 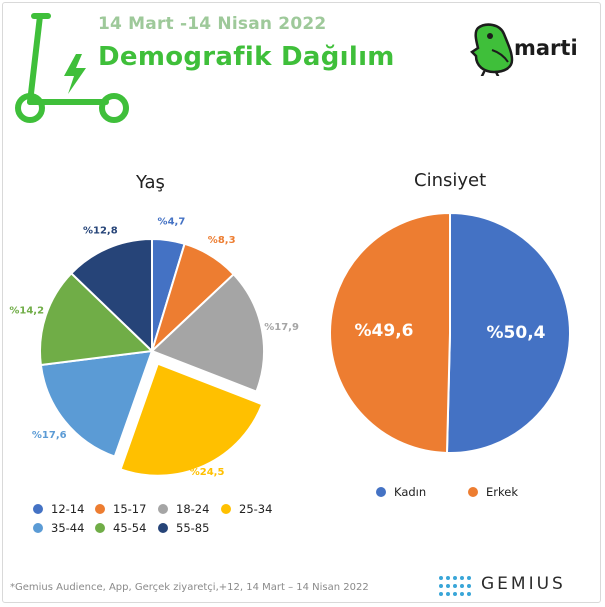 I want to click on legend-item-55-85: 55-85, so click(x=183, y=528).